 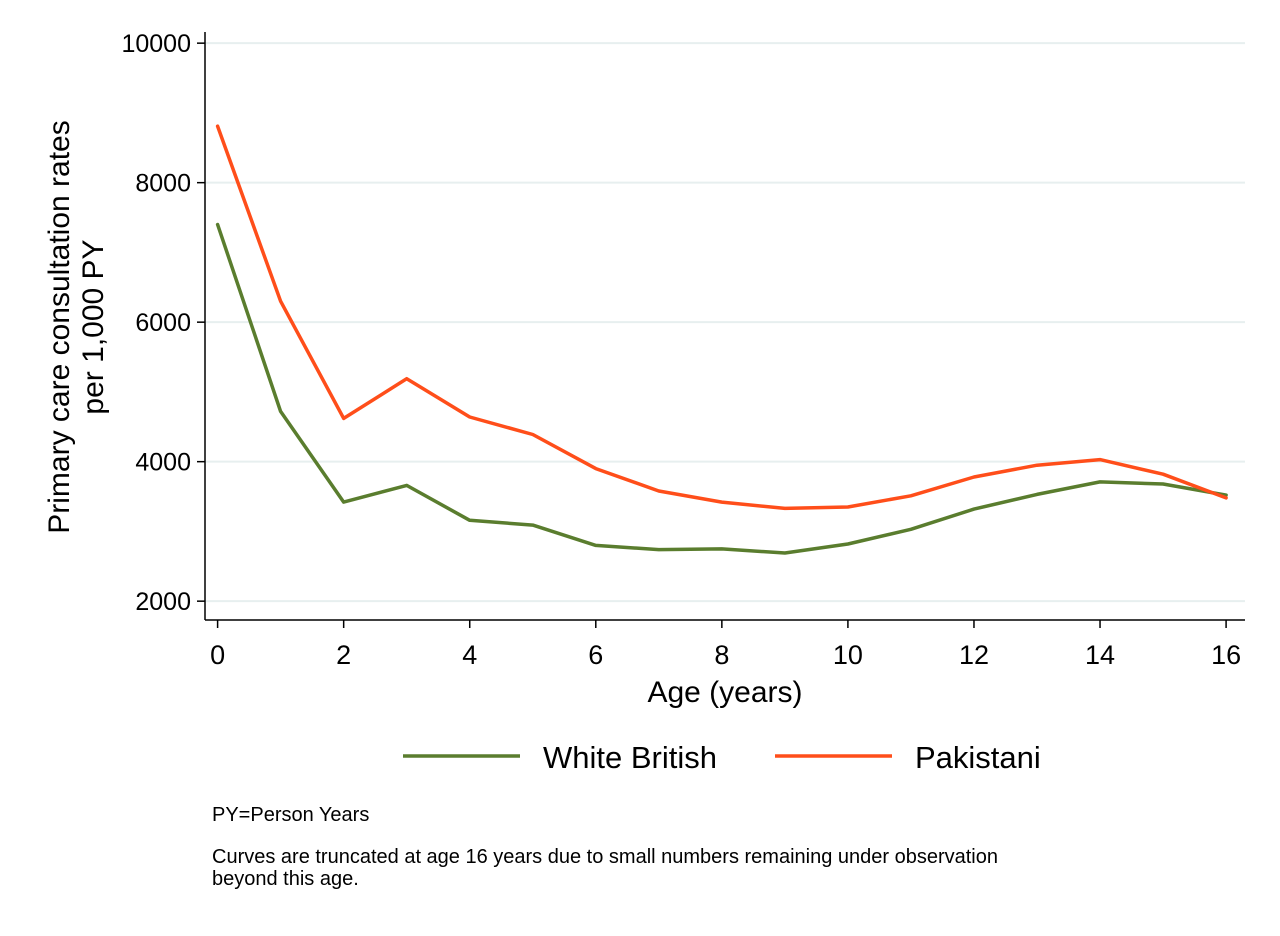 I want to click on x-axis-ticks: 0 2 4 6 8 10 12 14 16, so click(x=725, y=645).